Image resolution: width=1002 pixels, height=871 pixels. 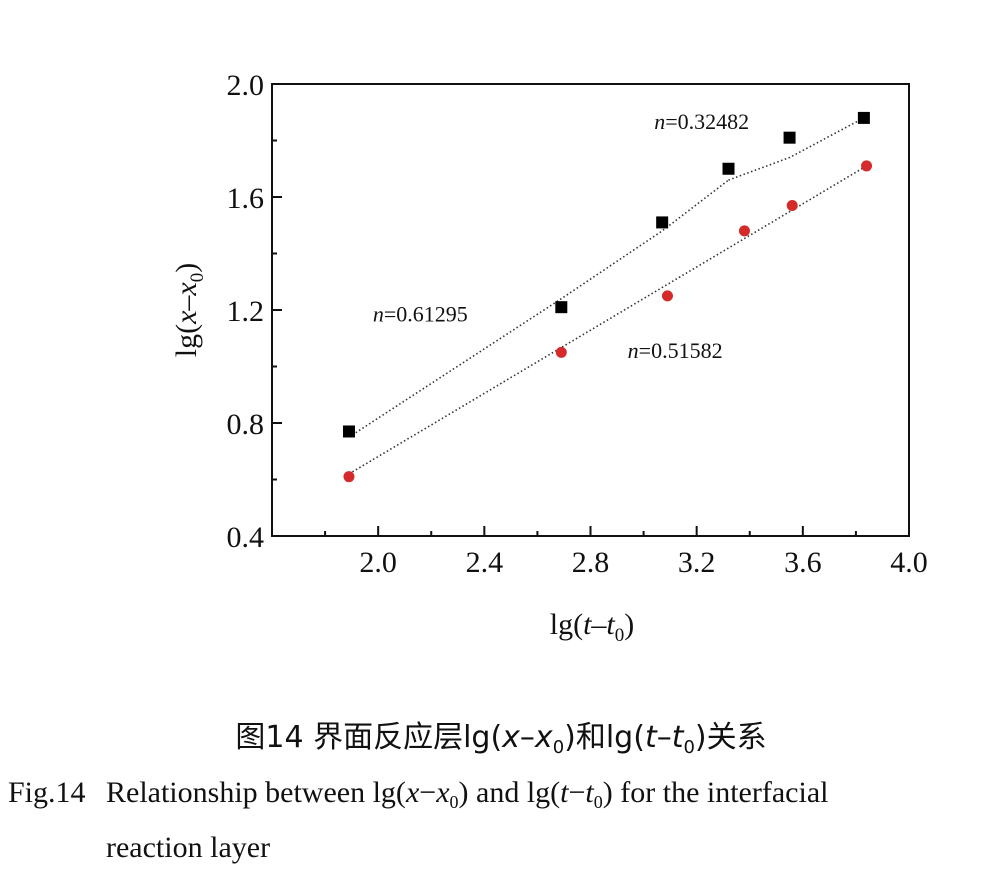 I want to click on figure-number: Fig.14, so click(x=47, y=792).